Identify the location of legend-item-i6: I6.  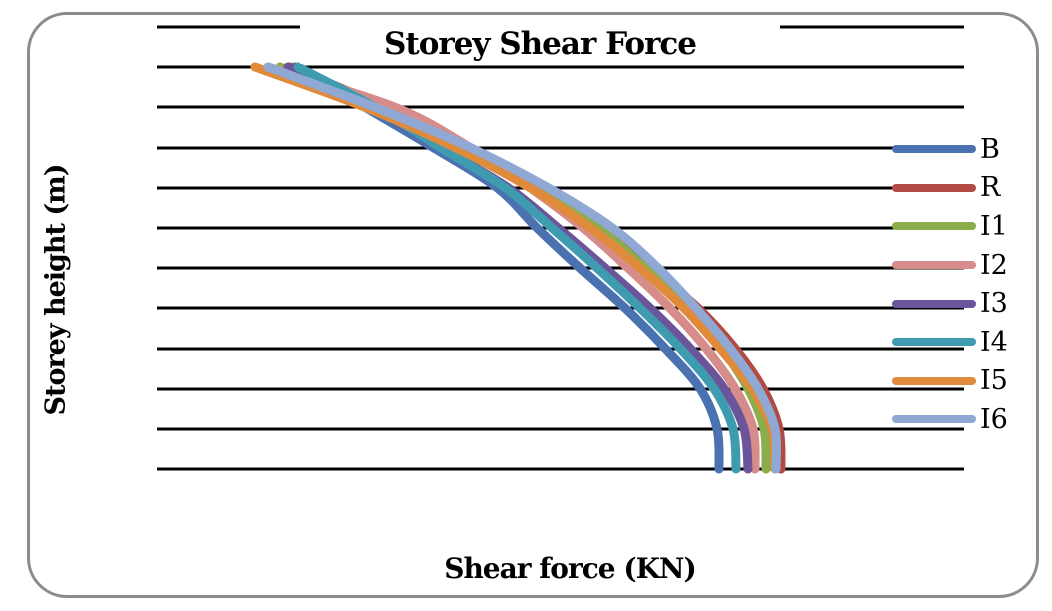
(962, 419).